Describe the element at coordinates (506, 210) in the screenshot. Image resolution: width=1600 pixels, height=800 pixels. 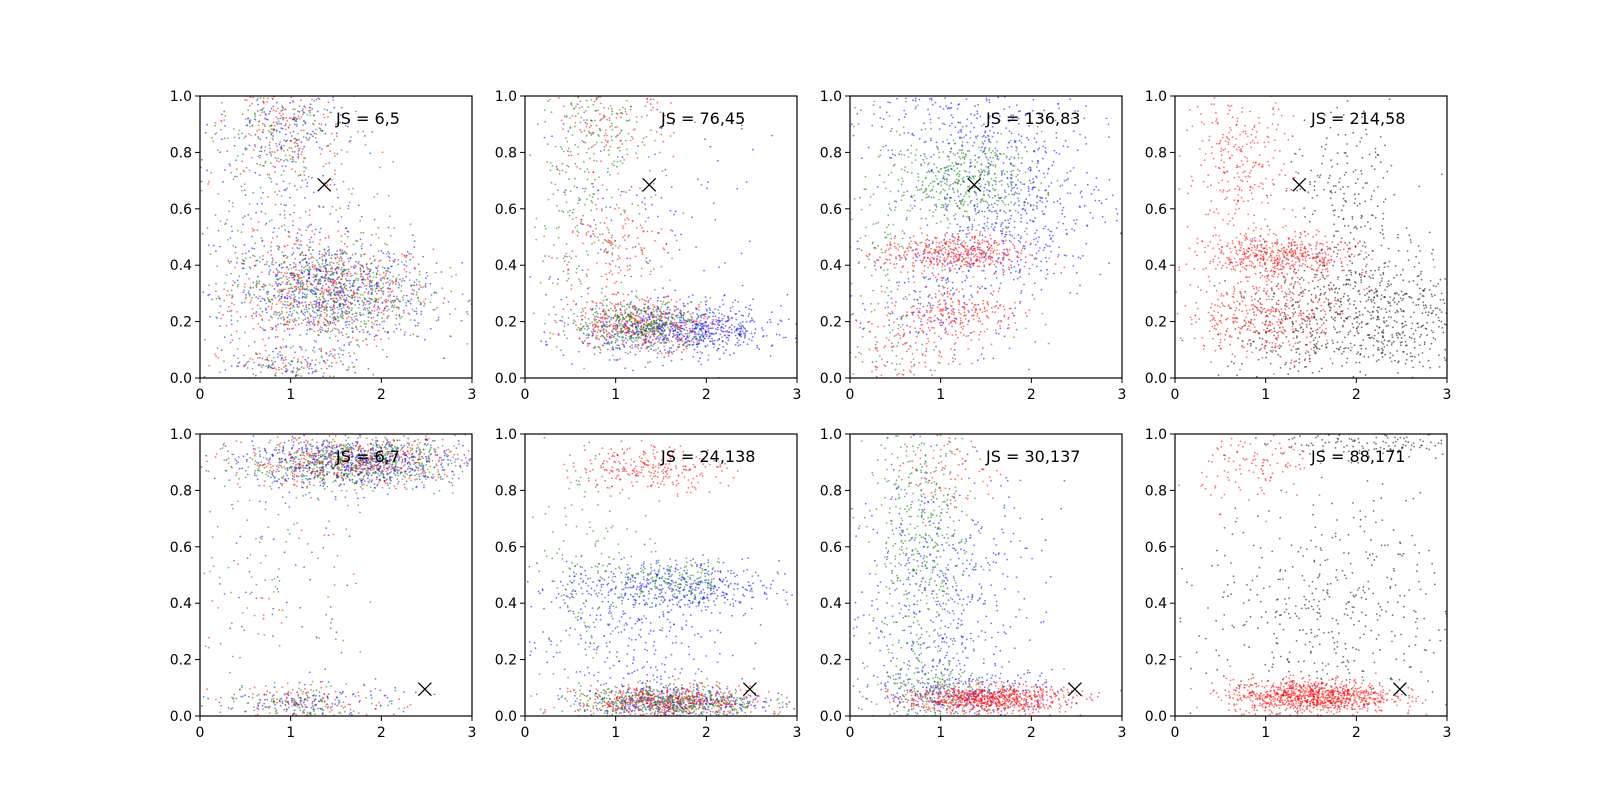
I see `y-tick-label: 0.6` at that location.